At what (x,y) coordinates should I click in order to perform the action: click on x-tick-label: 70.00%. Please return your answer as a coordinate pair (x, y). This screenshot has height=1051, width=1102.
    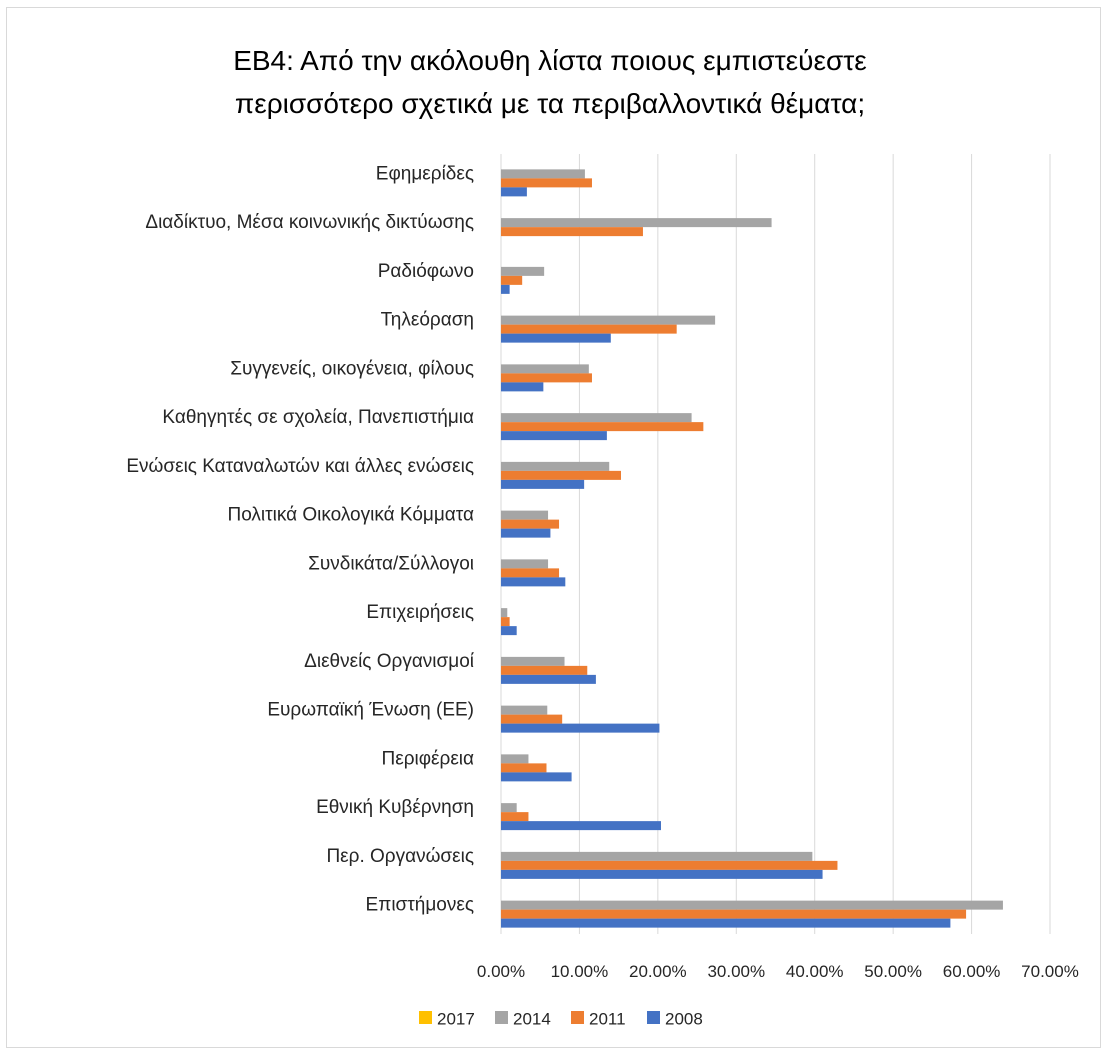
    Looking at the image, I should click on (1050, 971).